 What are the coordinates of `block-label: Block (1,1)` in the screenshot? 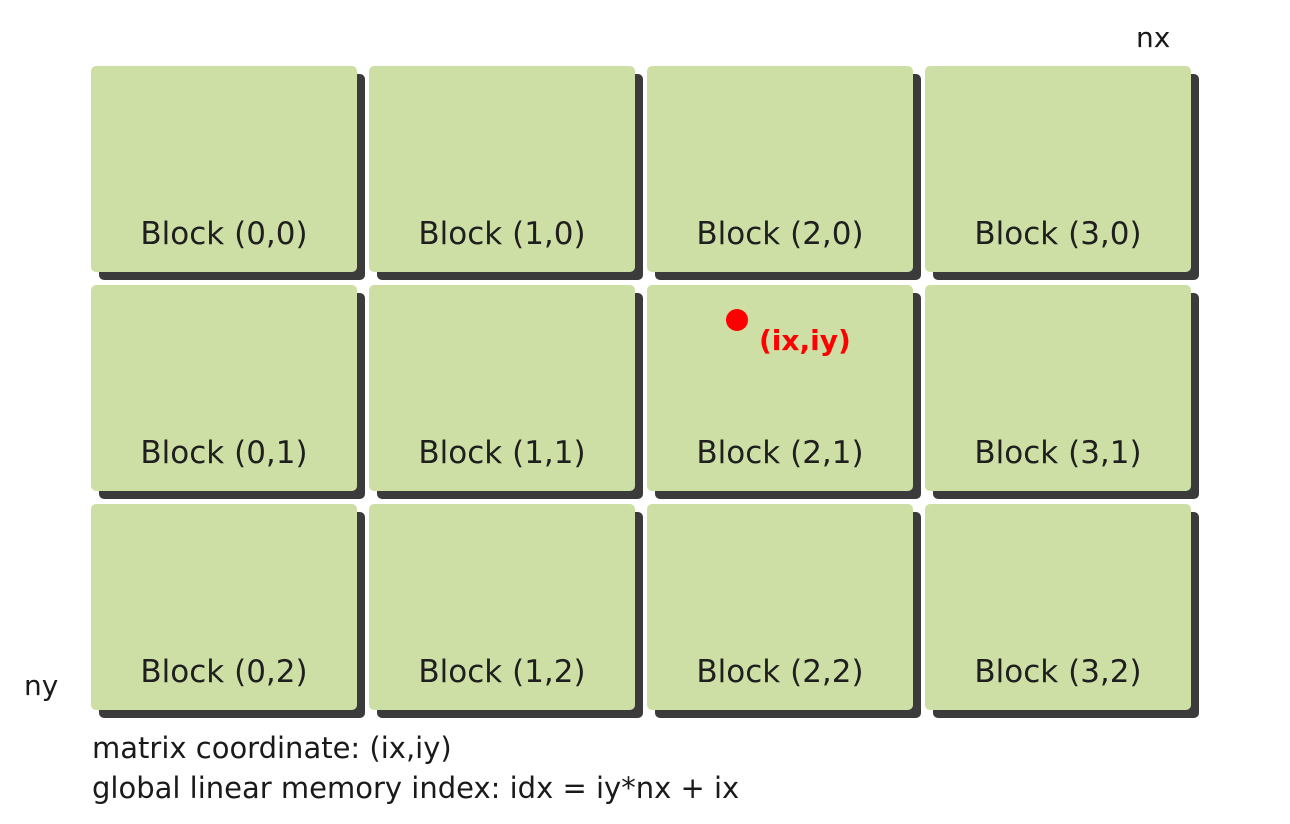 It's located at (502, 453).